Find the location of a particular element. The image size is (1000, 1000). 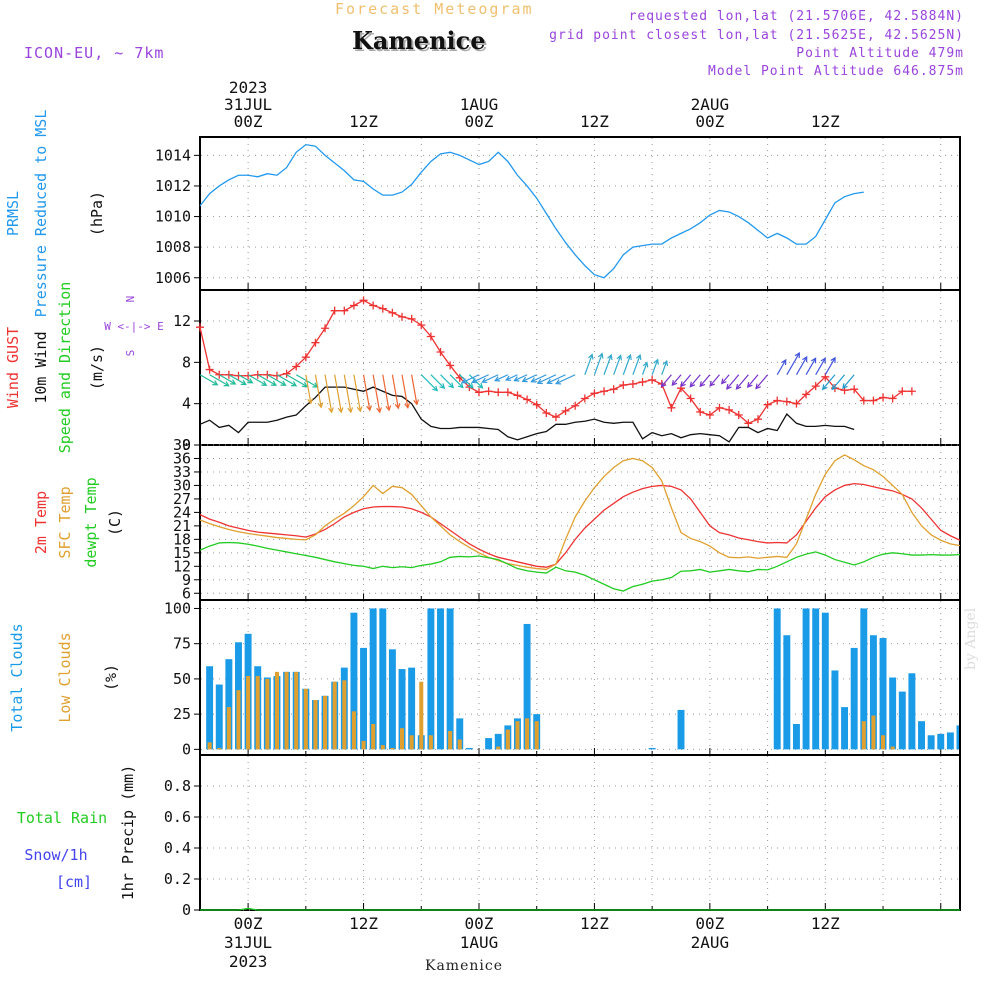

y-tick-label: 15 is located at coordinates (182, 553).